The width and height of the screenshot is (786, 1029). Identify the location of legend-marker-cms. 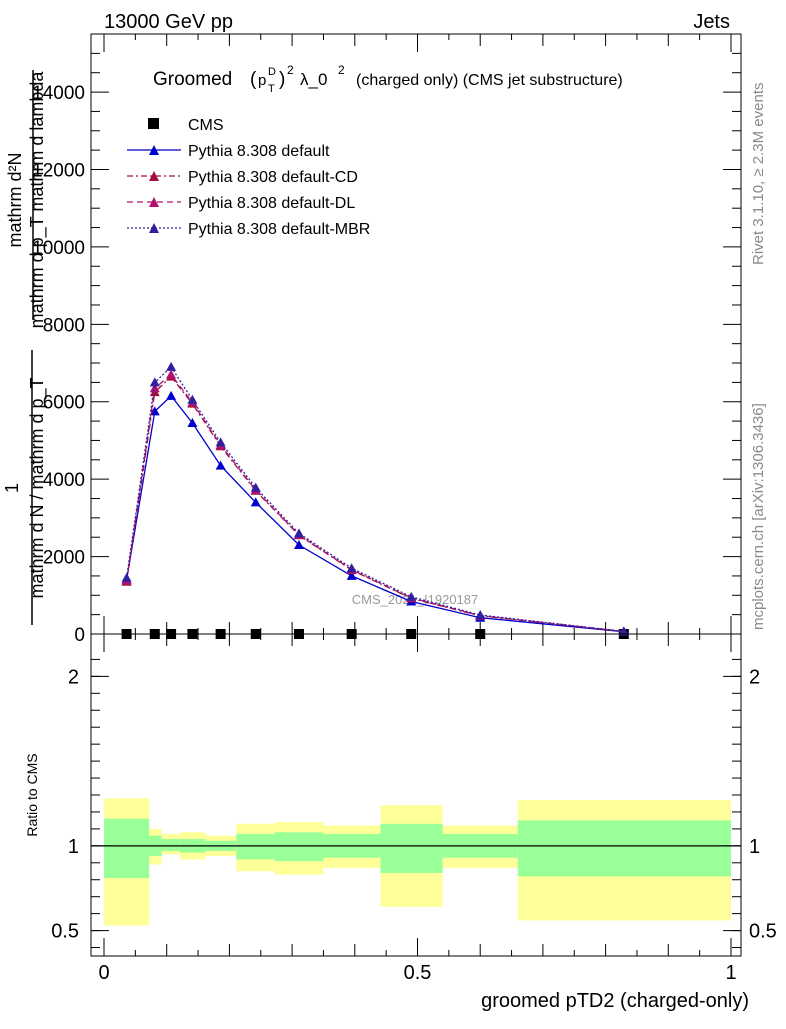
(153, 123).